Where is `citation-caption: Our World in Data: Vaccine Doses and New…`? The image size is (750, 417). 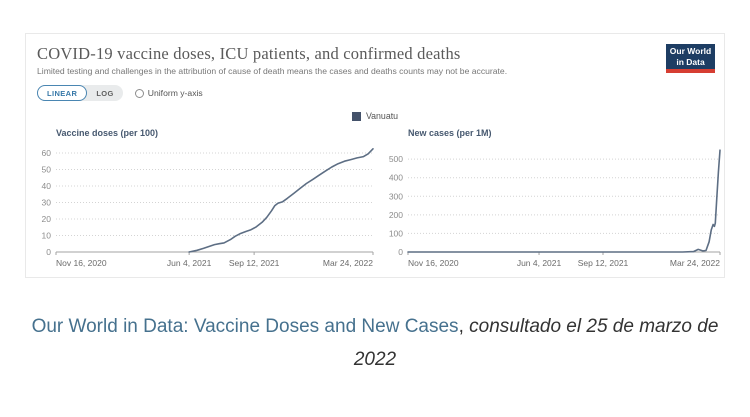
citation-caption: Our World in Data: Vaccine Doses and New… is located at coordinates (375, 343).